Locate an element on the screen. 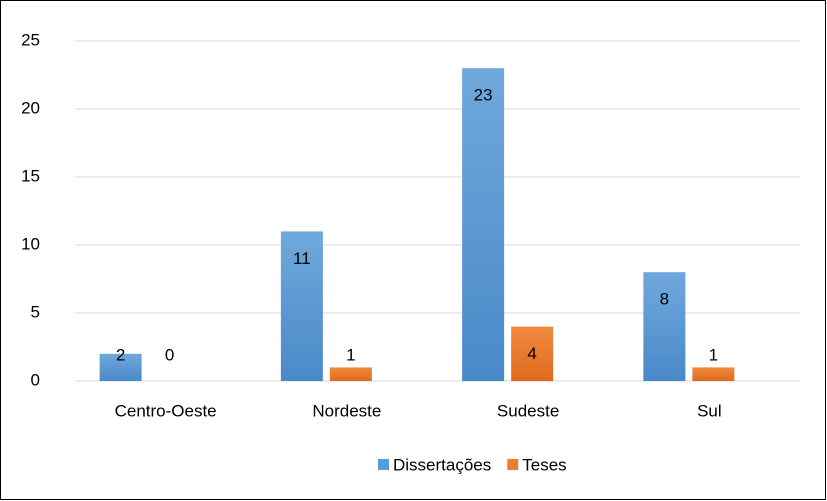 The height and width of the screenshot is (501, 827). data-label: 23 is located at coordinates (483, 95).